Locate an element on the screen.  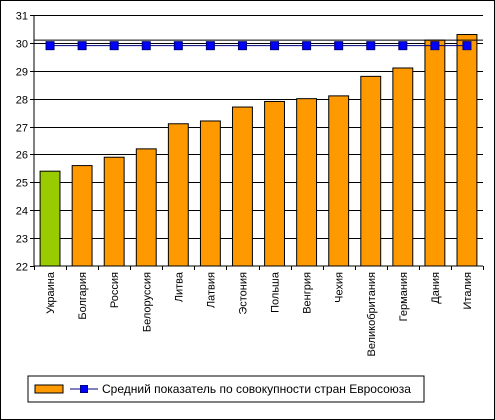
bar-Болгария is located at coordinates (82, 216).